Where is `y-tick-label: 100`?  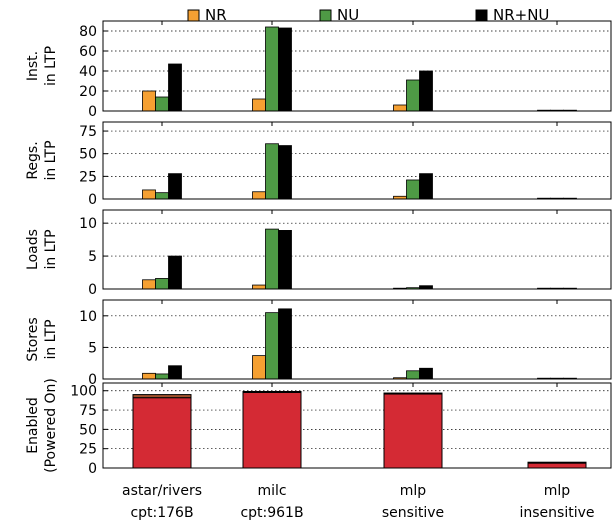
y-tick-label: 100 is located at coordinates (83, 392).